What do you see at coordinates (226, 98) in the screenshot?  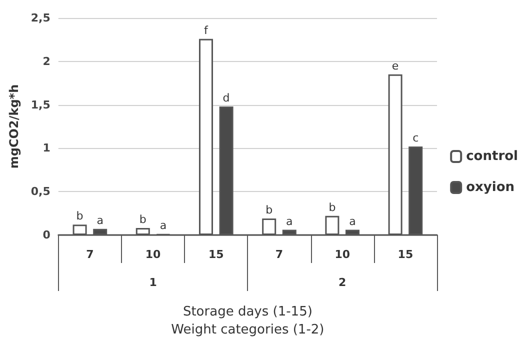 I see `data-label: d` at bounding box center [226, 98].